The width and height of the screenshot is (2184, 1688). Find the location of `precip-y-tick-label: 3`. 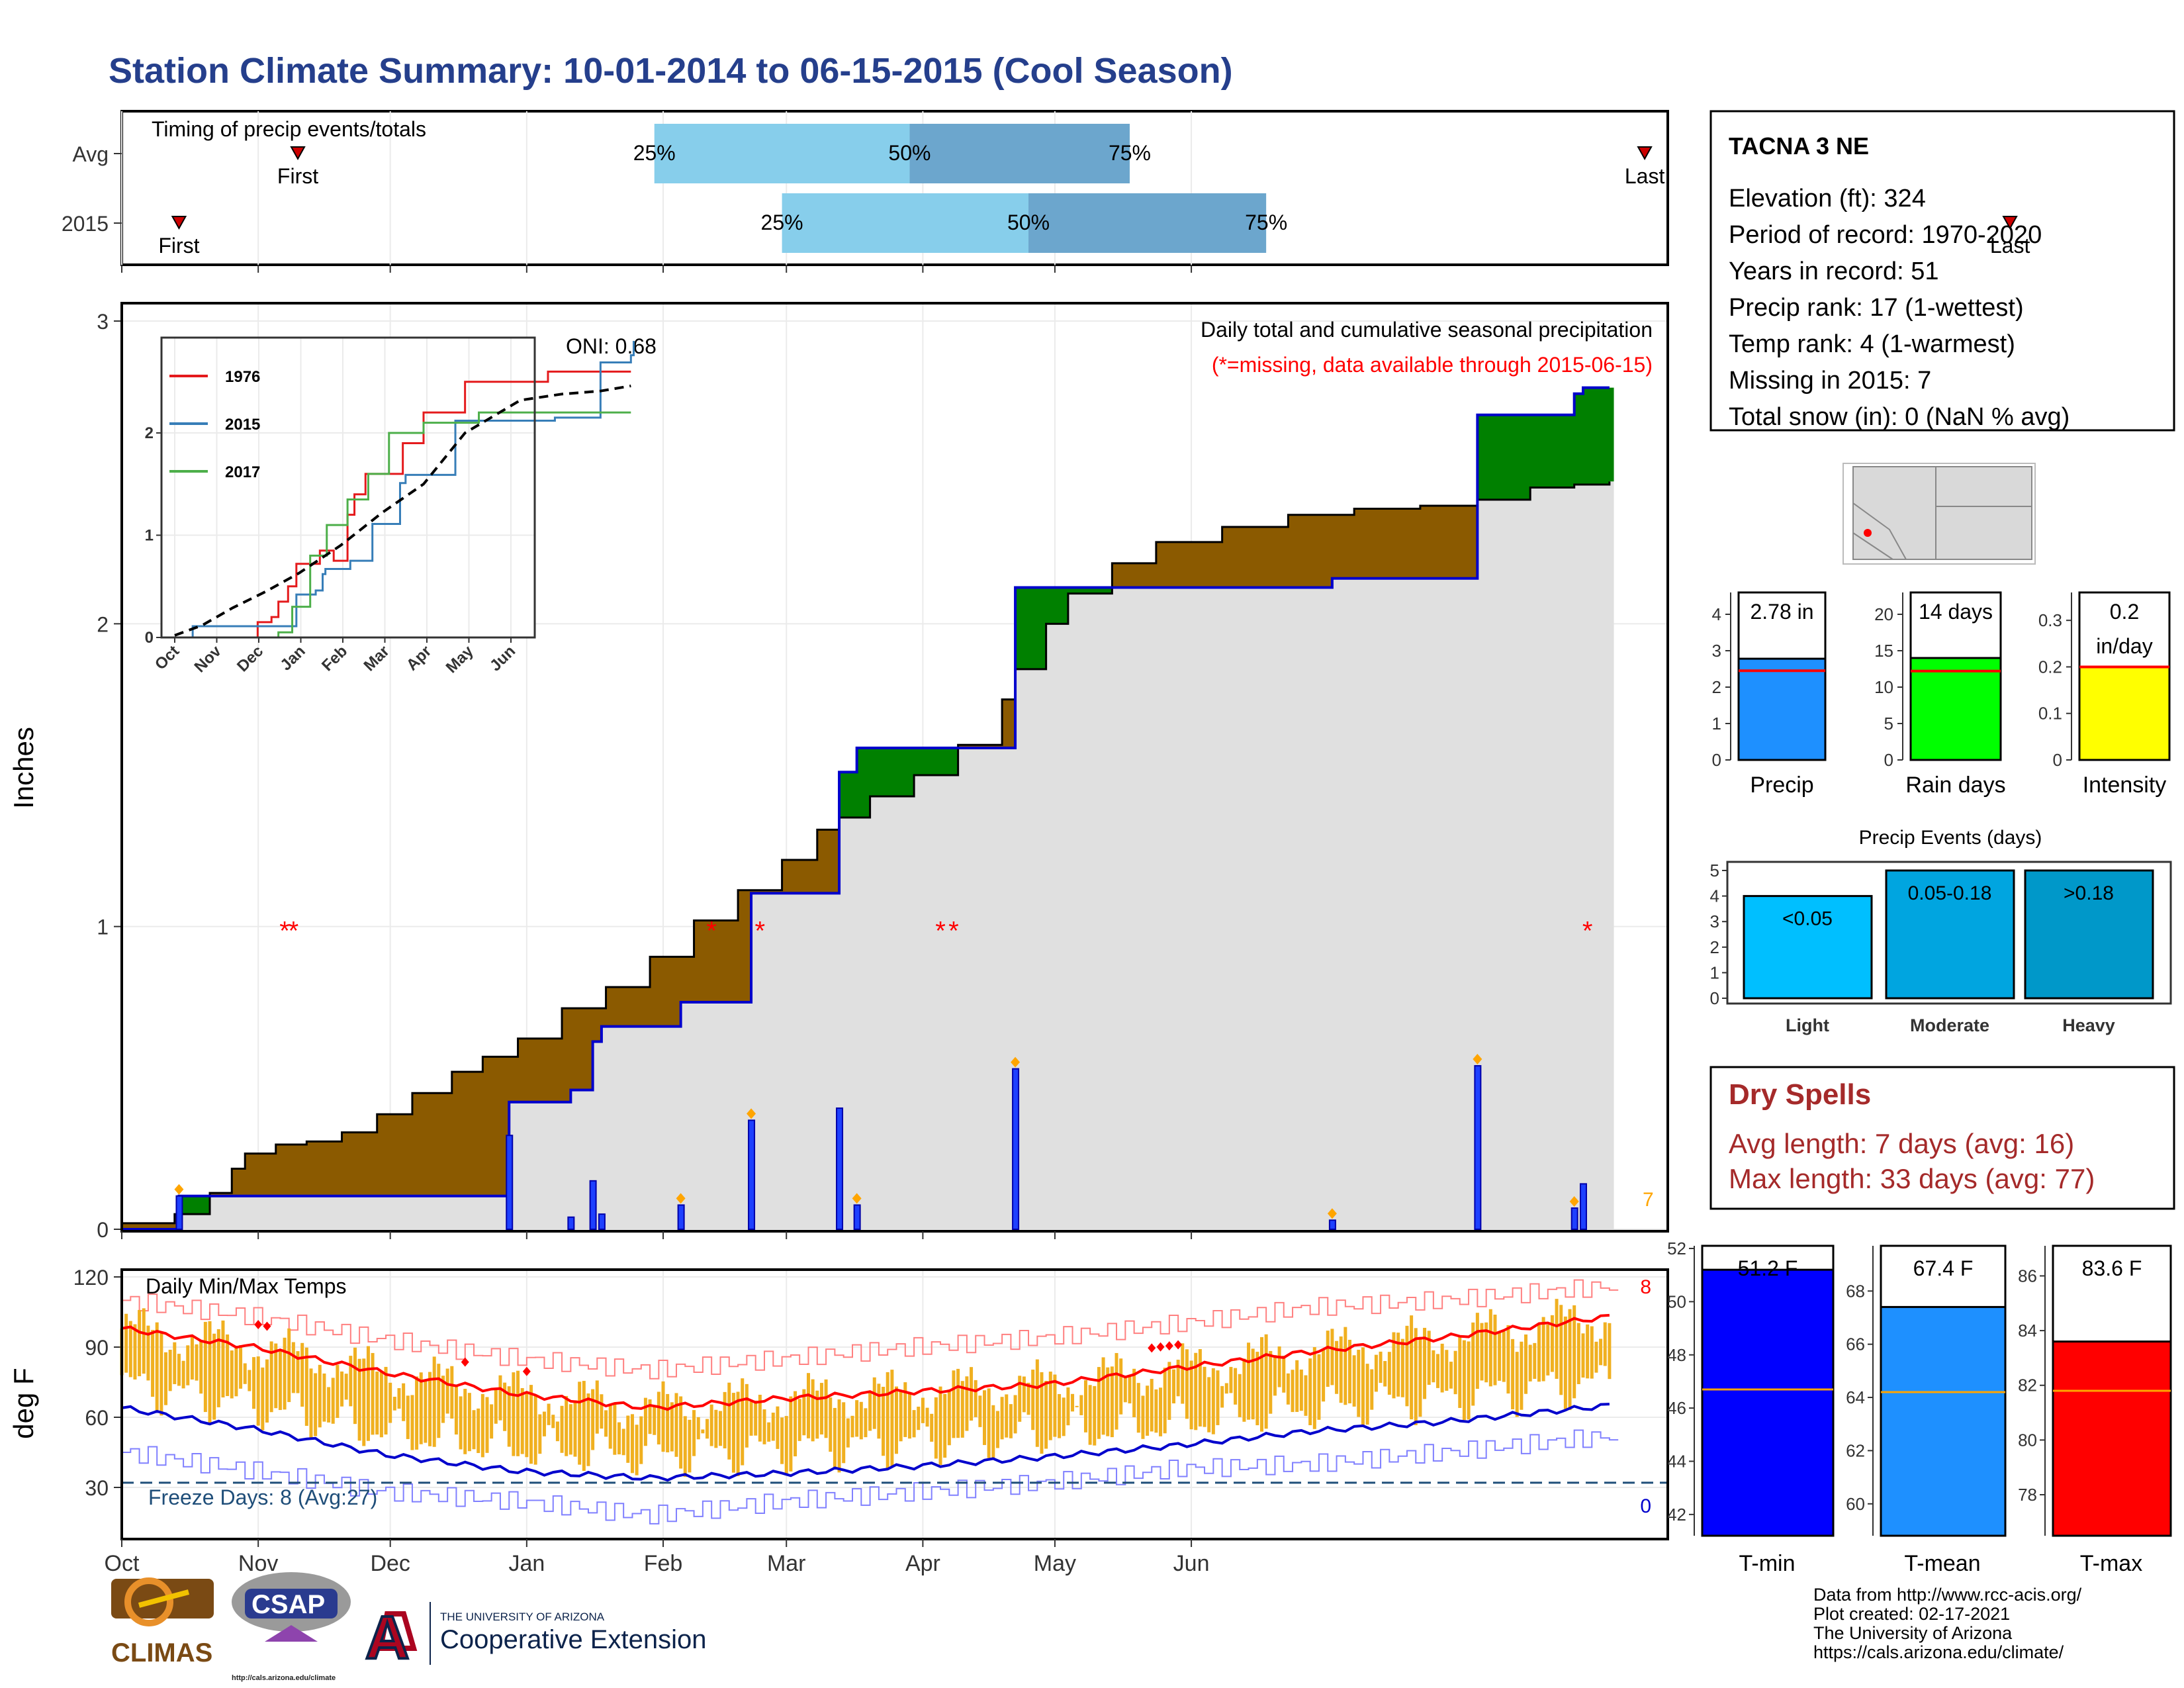

precip-y-tick-label: 3 is located at coordinates (103, 322).